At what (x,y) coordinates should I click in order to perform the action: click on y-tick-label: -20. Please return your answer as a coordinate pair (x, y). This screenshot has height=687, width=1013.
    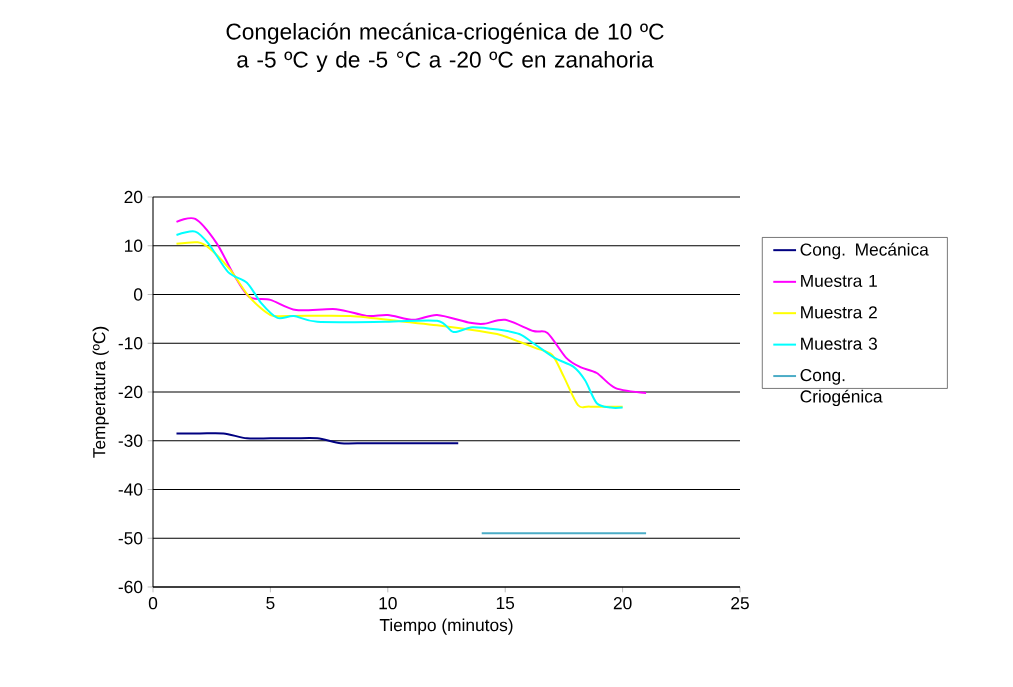
    Looking at the image, I should click on (130, 392).